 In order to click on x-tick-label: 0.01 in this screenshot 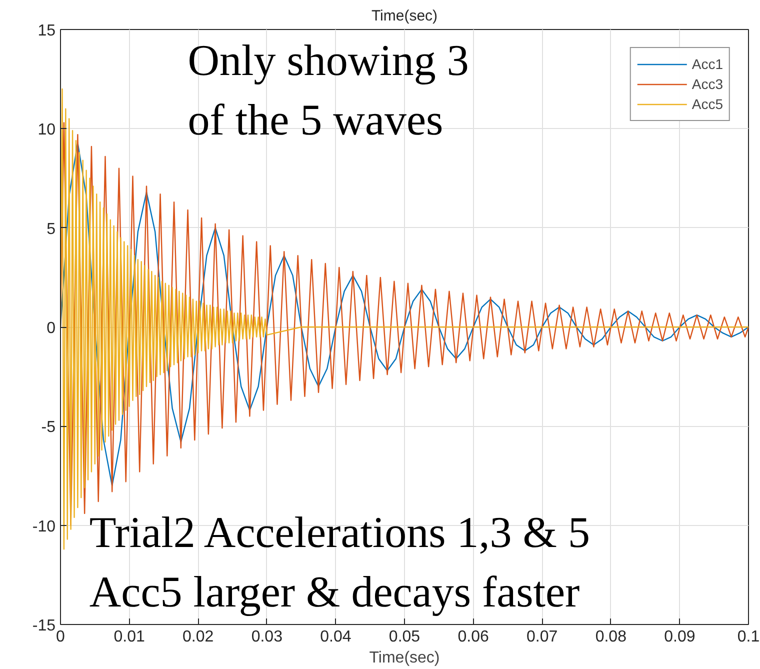, I will do `click(129, 637)`.